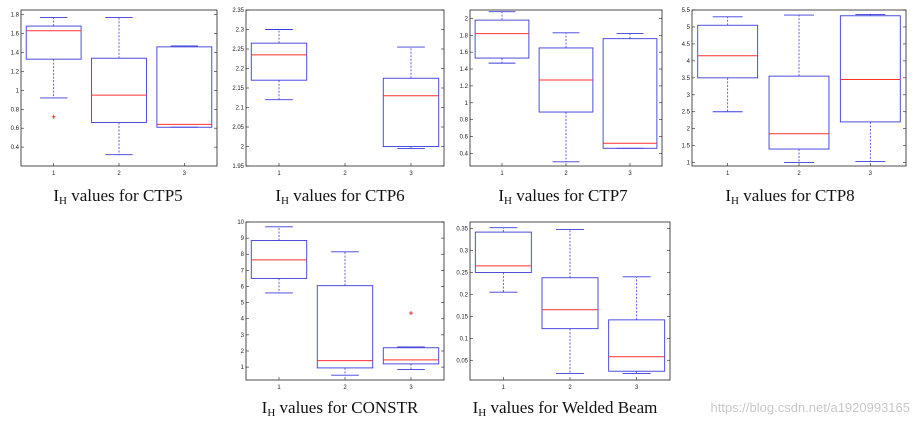  Describe the element at coordinates (790, 196) in the screenshot. I see `caption-ctp8: IH values for CTP8` at that location.